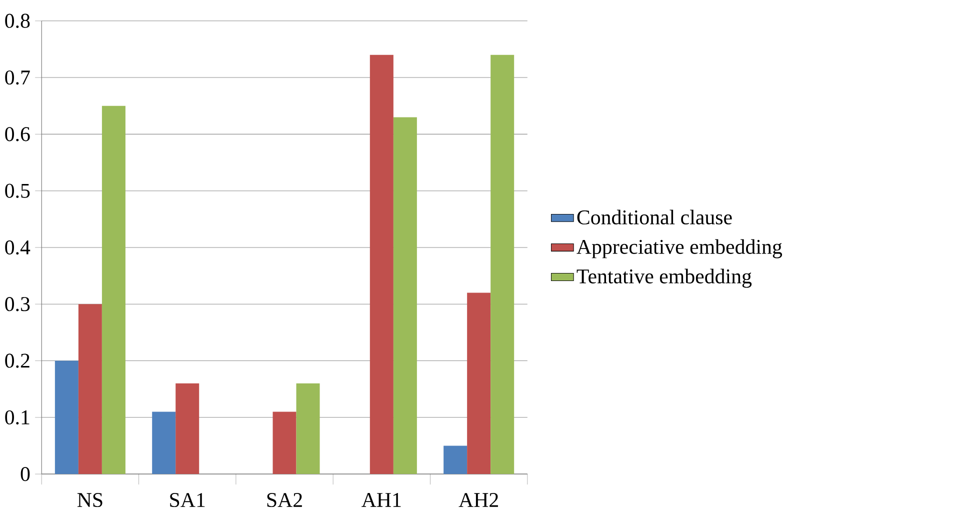 Image resolution: width=956 pixels, height=526 pixels. What do you see at coordinates (381, 500) in the screenshot?
I see `x-tick-label: AH1` at bounding box center [381, 500].